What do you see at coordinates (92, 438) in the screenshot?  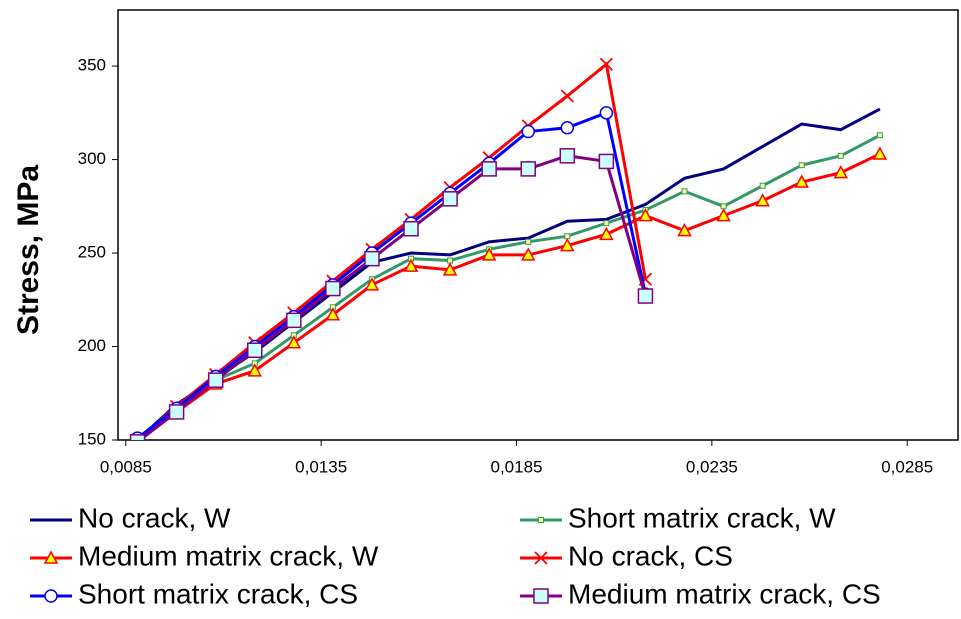 I see `y-tick-label: 150` at bounding box center [92, 438].